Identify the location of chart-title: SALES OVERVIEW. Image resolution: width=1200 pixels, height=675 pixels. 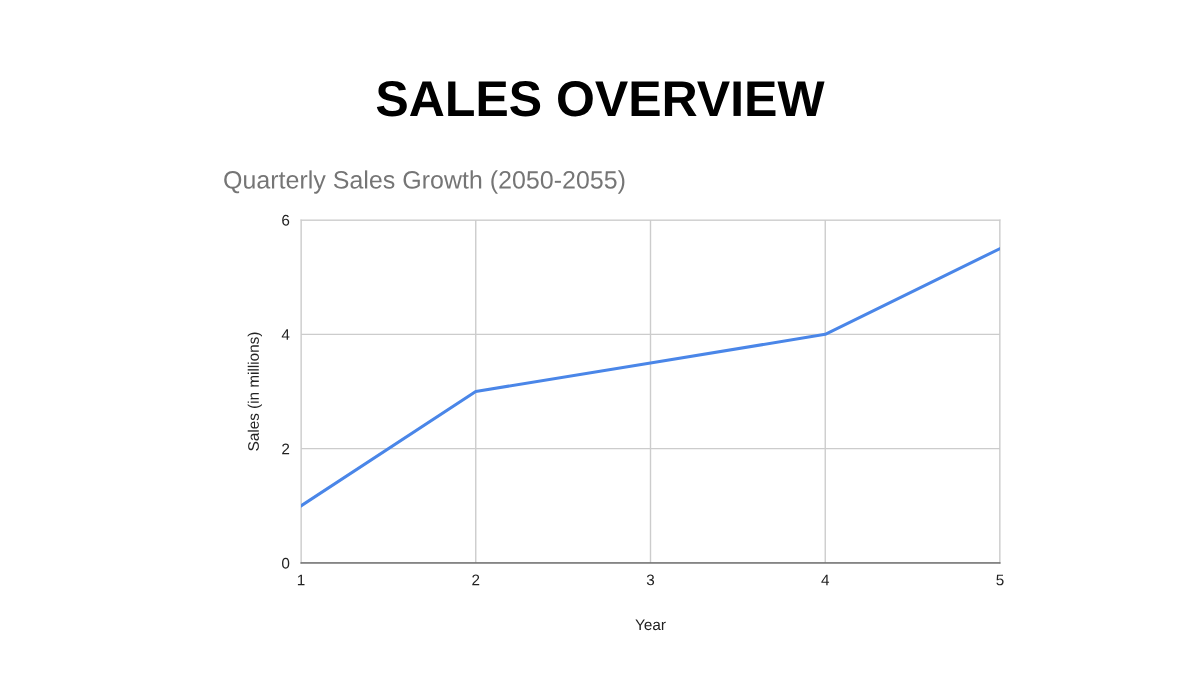
(600, 99).